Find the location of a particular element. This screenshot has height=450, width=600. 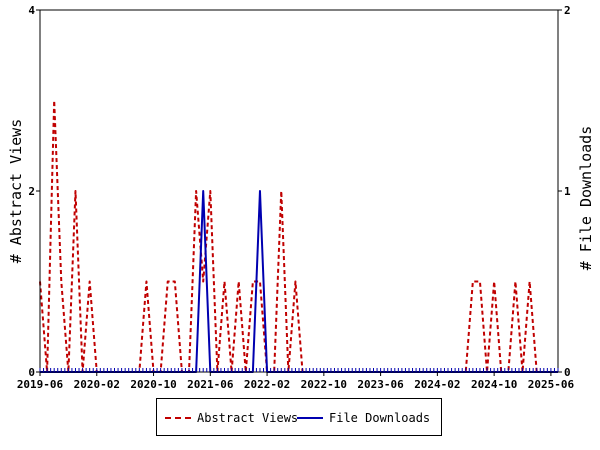

legend-swatch-file-downloads is located at coordinates (310, 418).